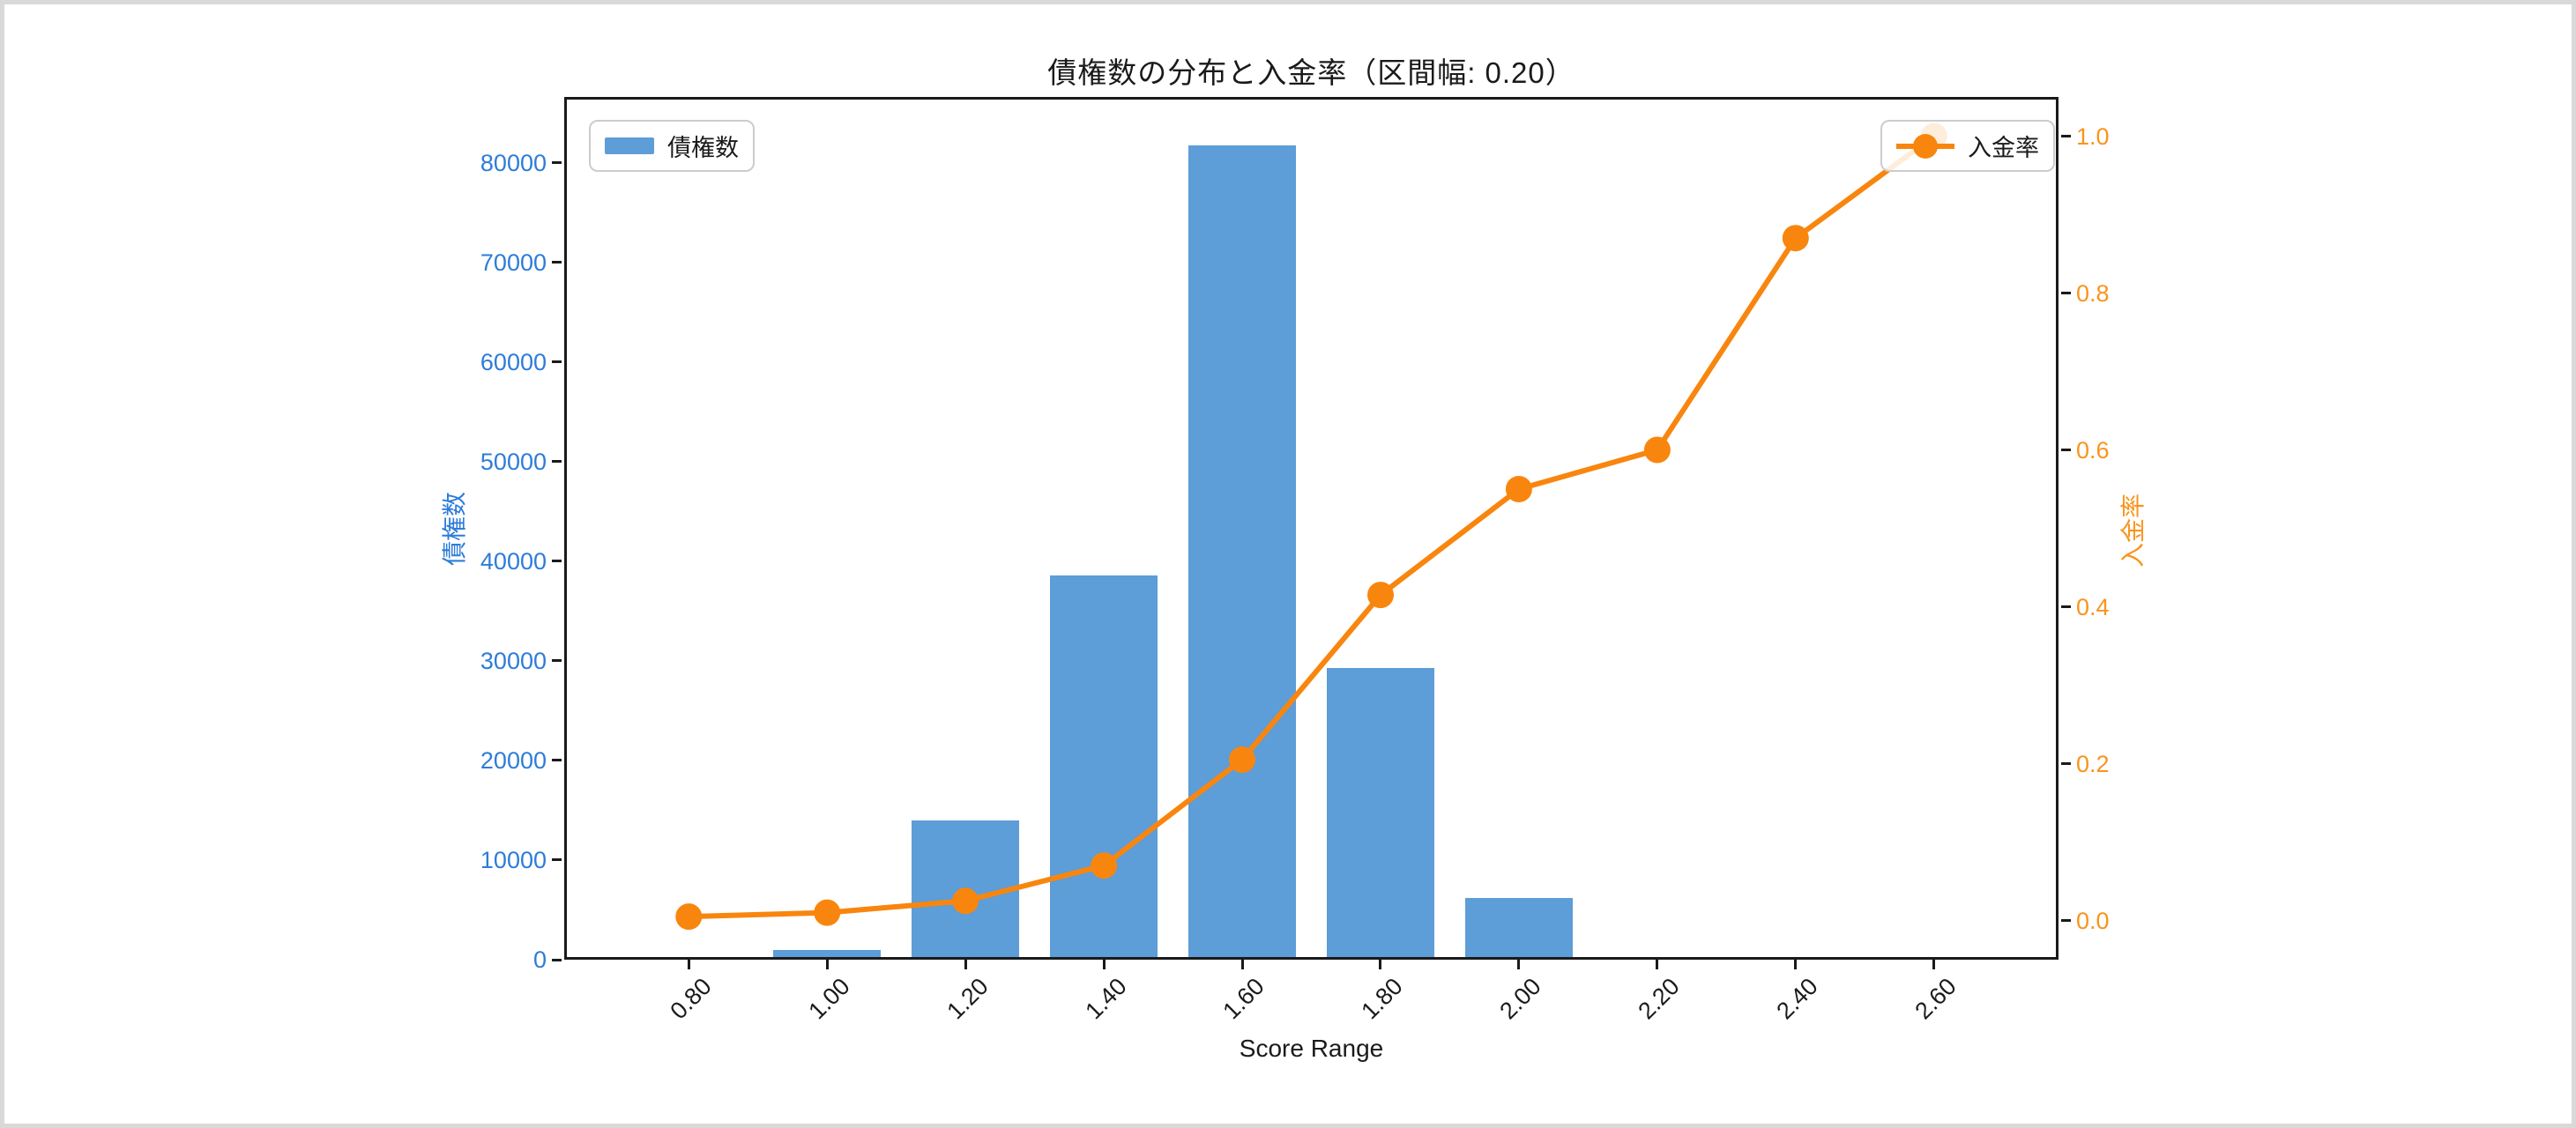 This screenshot has width=2576, height=1128. Describe the element at coordinates (513, 163) in the screenshot. I see `y-tick-label-left: 80000` at that location.